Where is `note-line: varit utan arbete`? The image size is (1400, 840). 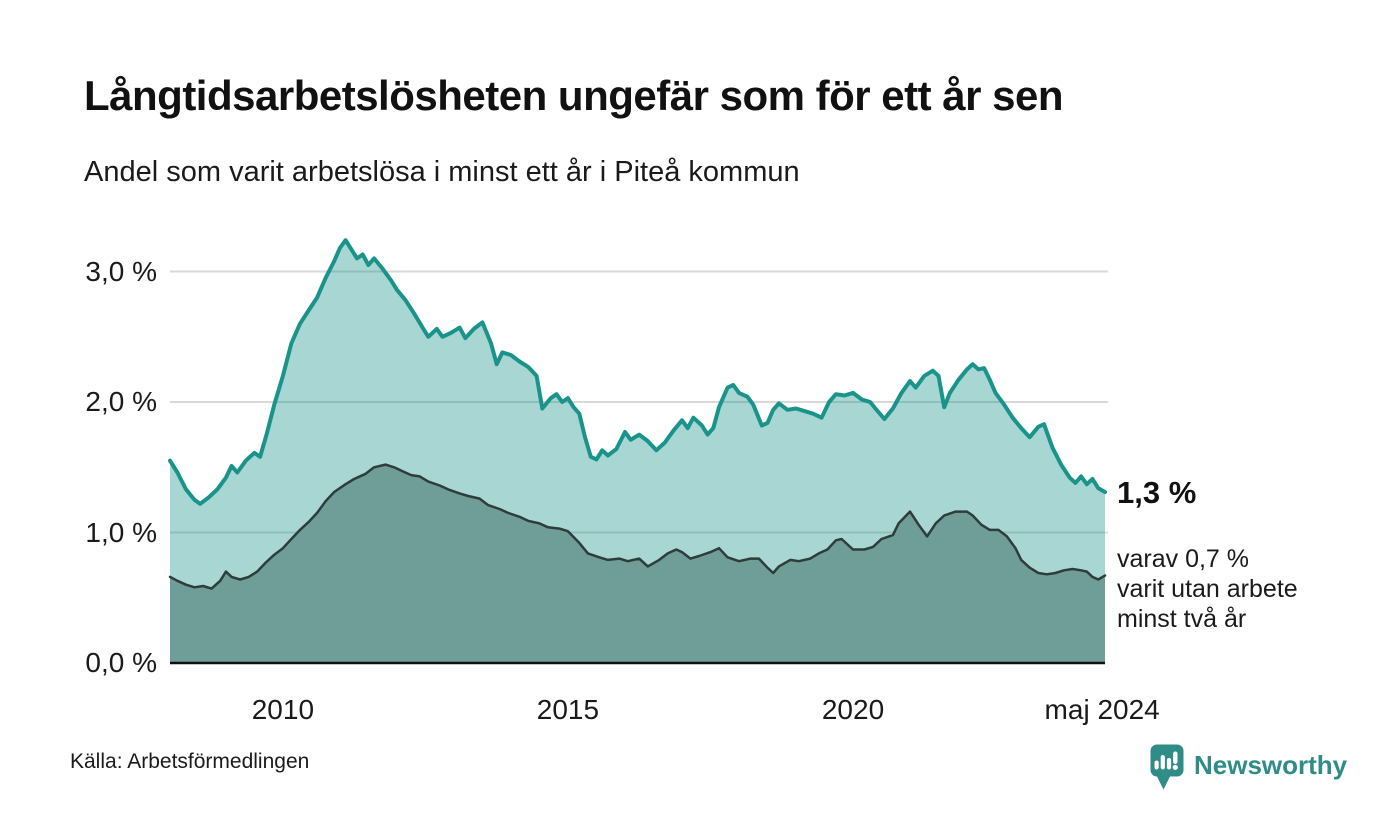
note-line: varit utan arbete is located at coordinates (1207, 589).